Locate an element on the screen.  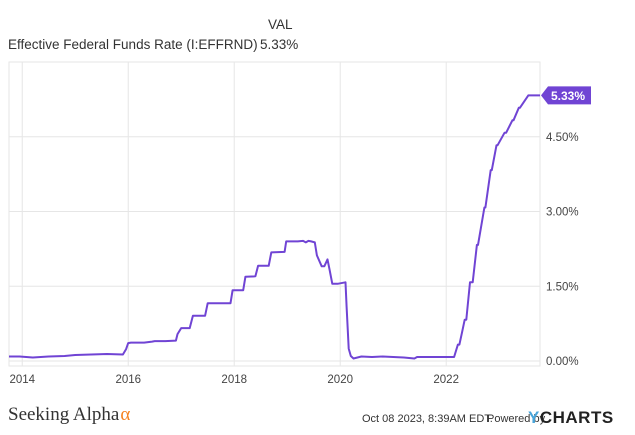
ycharts-logo: YCHARTS is located at coordinates (571, 418).